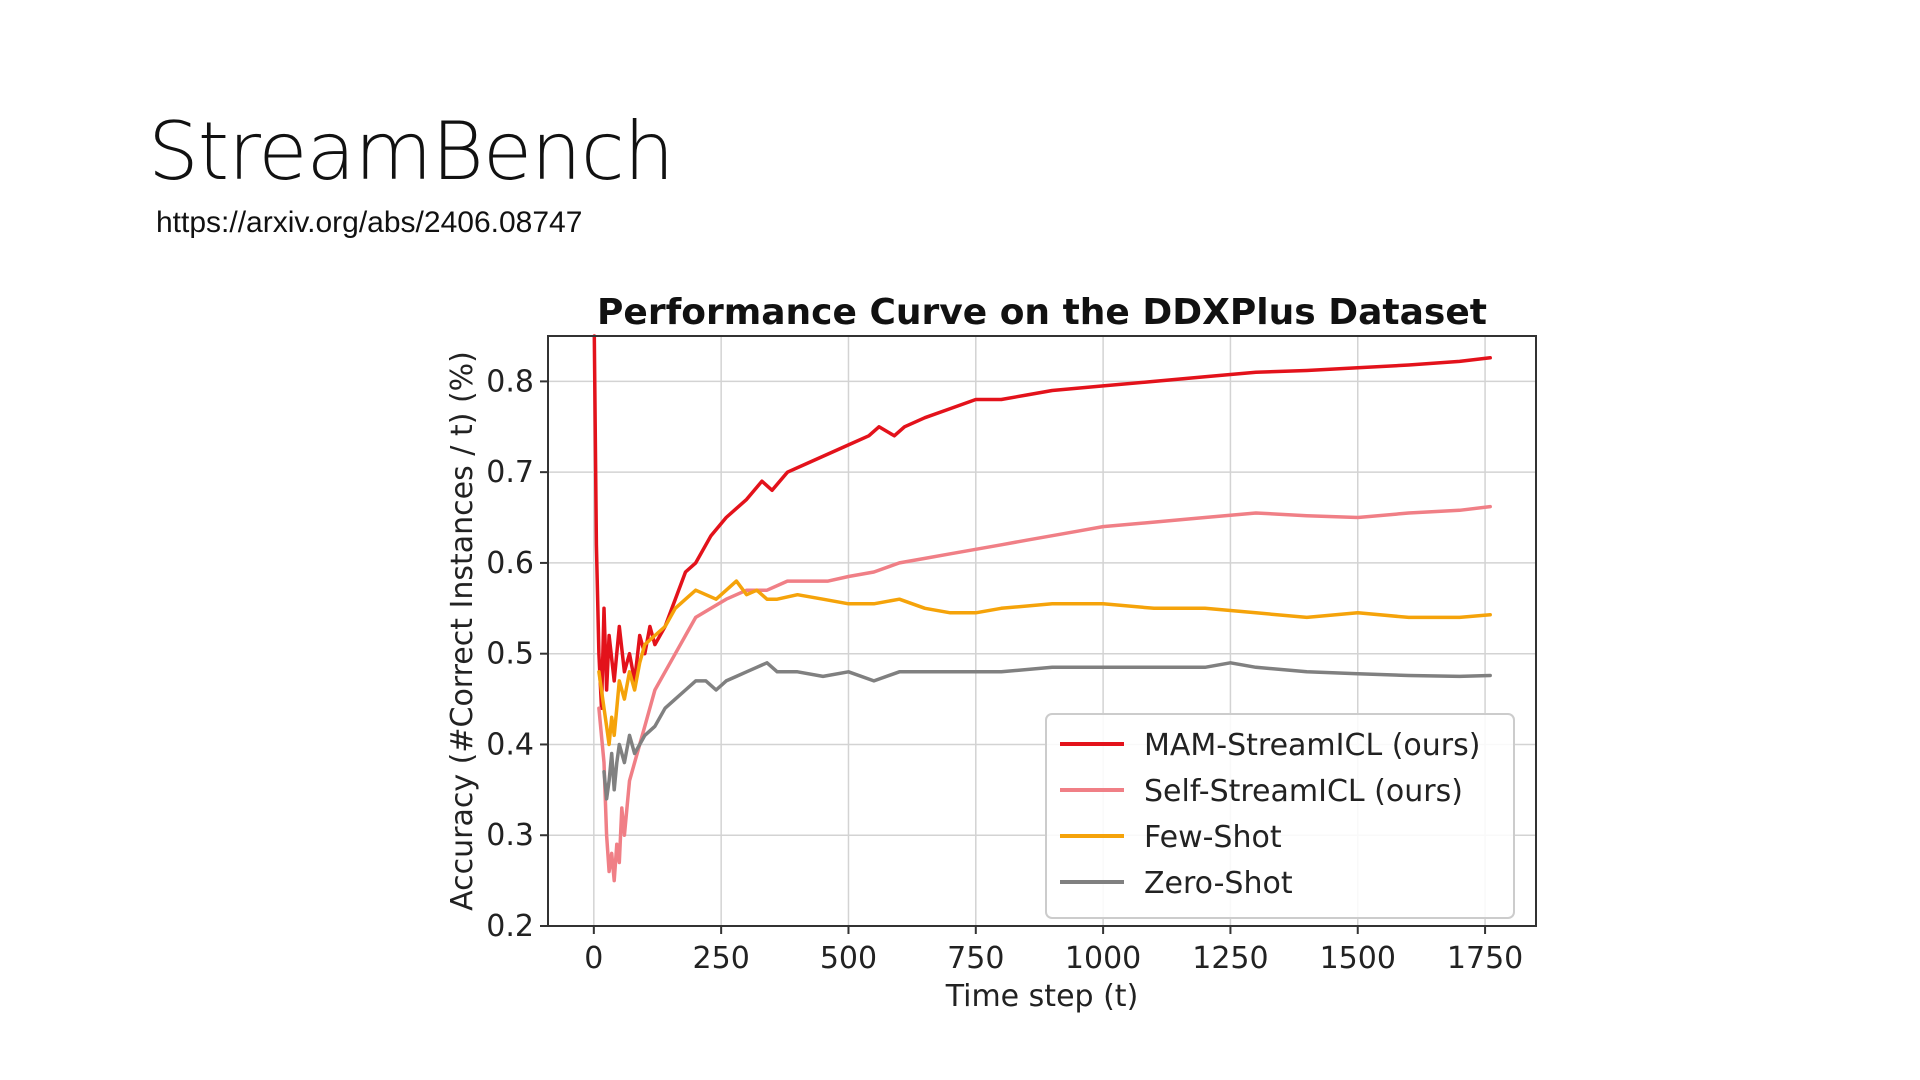 The height and width of the screenshot is (1080, 1920). I want to click on x-tick-label: 0, so click(593, 958).